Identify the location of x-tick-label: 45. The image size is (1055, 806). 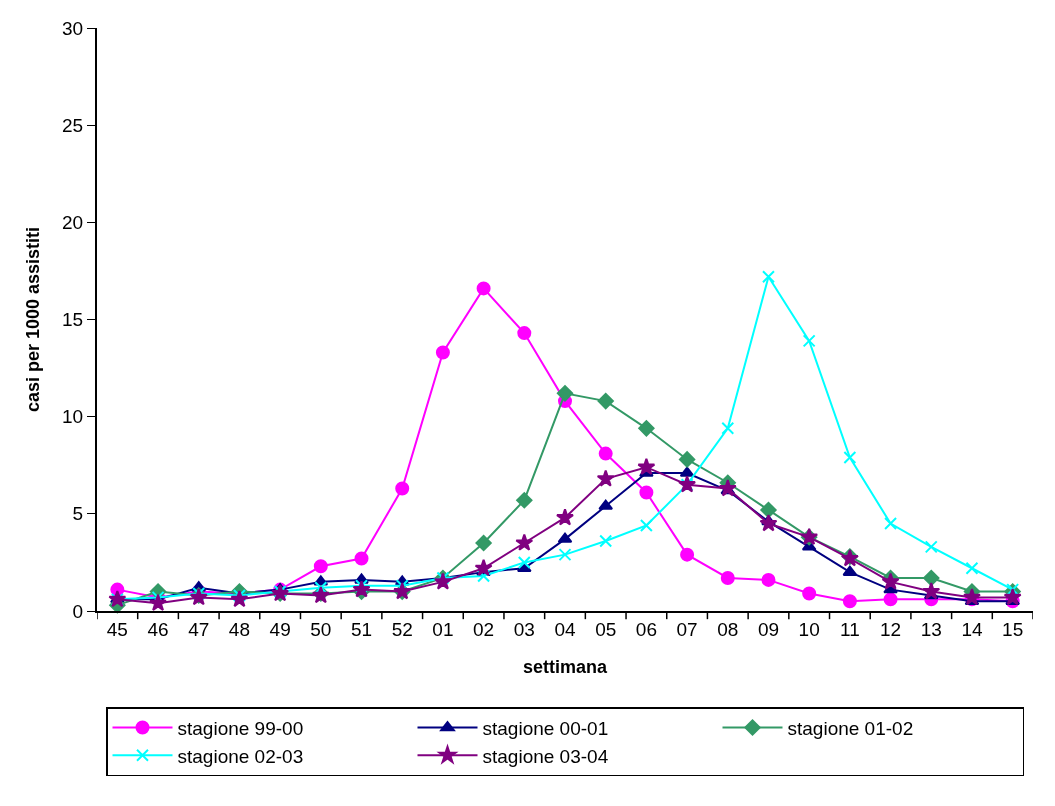
(117, 629).